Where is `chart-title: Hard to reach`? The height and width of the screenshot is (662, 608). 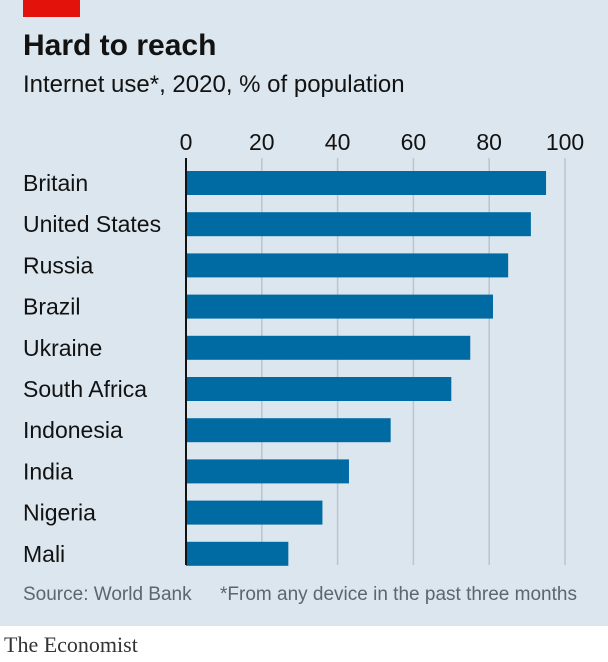
chart-title: Hard to reach is located at coordinates (120, 45).